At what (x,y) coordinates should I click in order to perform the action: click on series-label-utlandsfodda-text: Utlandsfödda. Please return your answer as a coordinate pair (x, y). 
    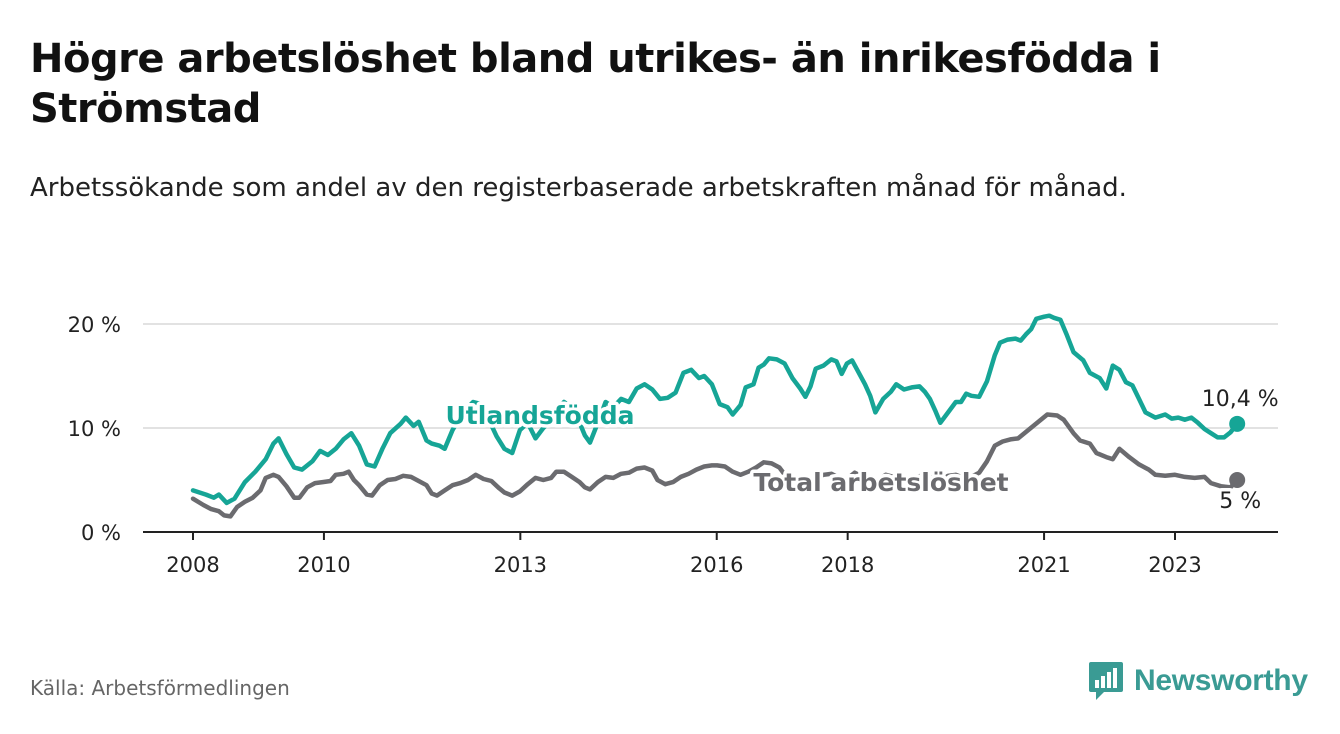
    Looking at the image, I should click on (540, 415).